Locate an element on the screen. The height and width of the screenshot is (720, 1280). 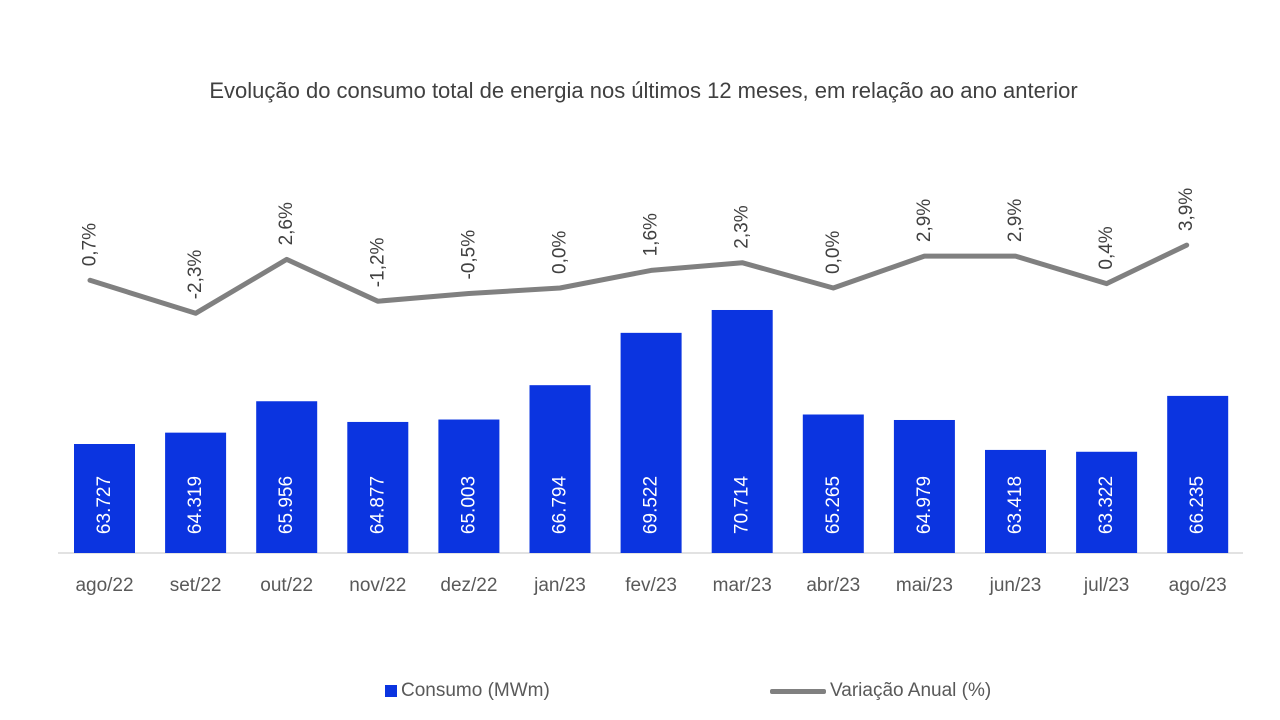
legend-consumo: Consumo (MWm) is located at coordinates (467, 691).